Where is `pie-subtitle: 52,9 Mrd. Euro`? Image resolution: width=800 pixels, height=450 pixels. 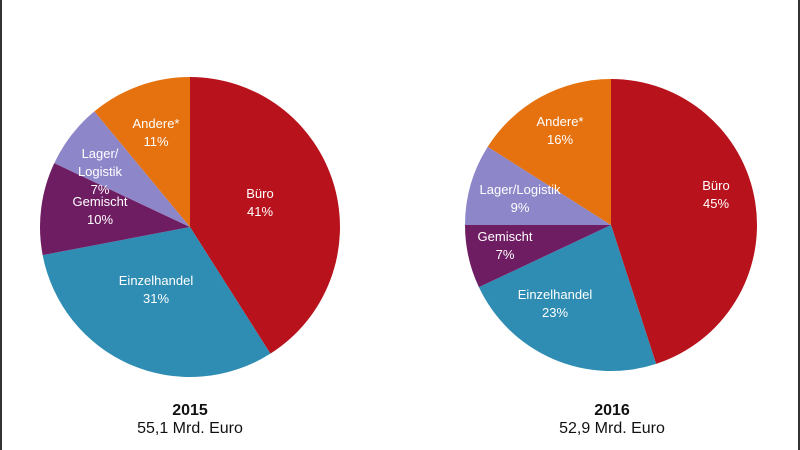
pie-subtitle: 52,9 Mrd. Euro is located at coordinates (612, 428).